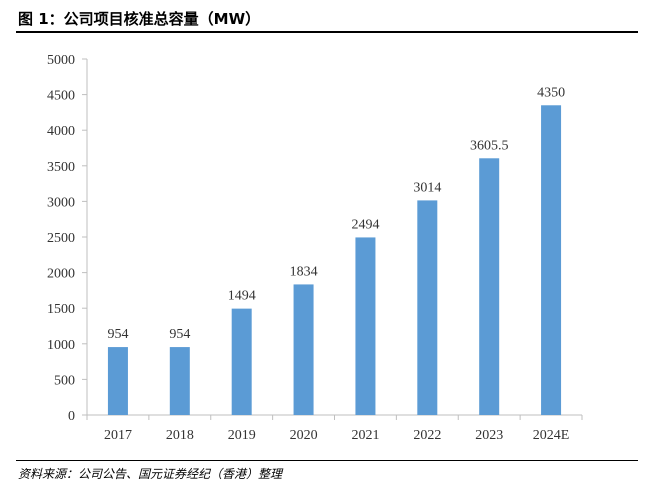 This screenshot has width=654, height=487. Describe the element at coordinates (64, 380) in the screenshot. I see `y-tick-label: 500` at that location.